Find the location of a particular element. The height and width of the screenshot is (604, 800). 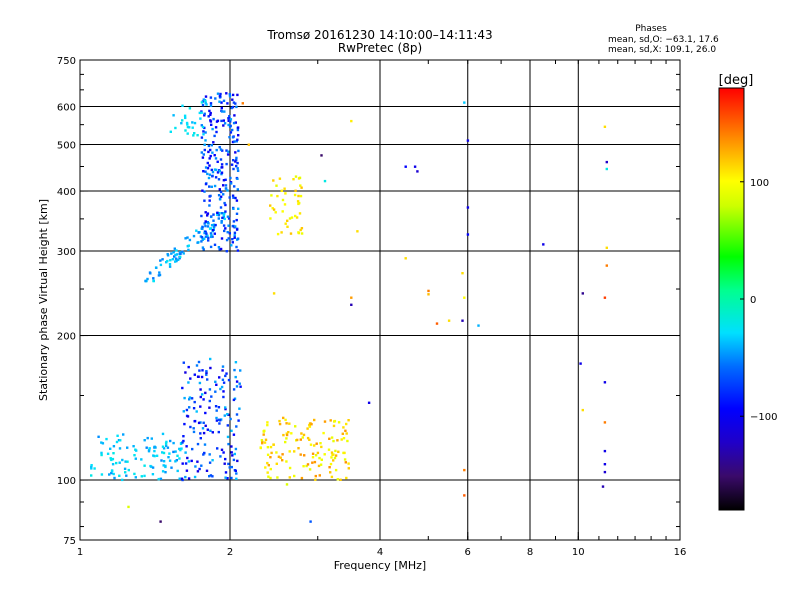

x-tick-label: 8 is located at coordinates (530, 552).